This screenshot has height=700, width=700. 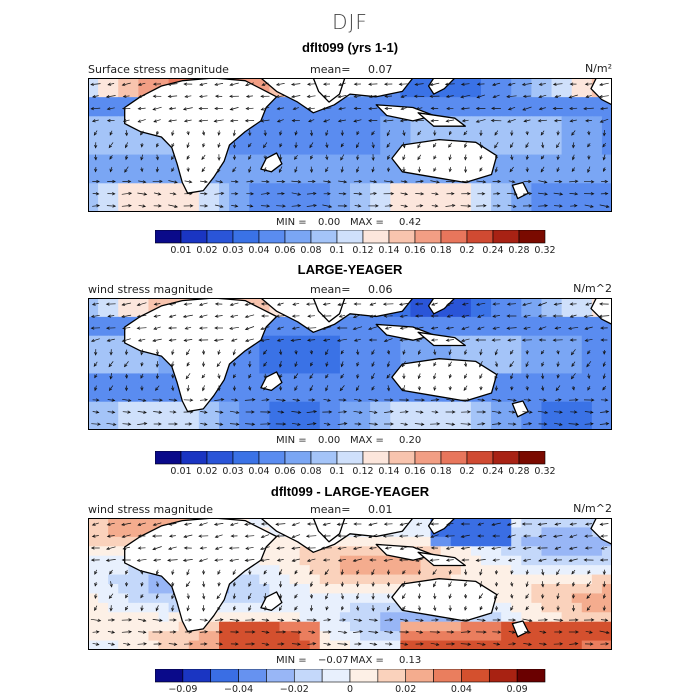 What do you see at coordinates (285, 471) in the screenshot?
I see `panel-1-colorbar-tick: 0.06` at bounding box center [285, 471].